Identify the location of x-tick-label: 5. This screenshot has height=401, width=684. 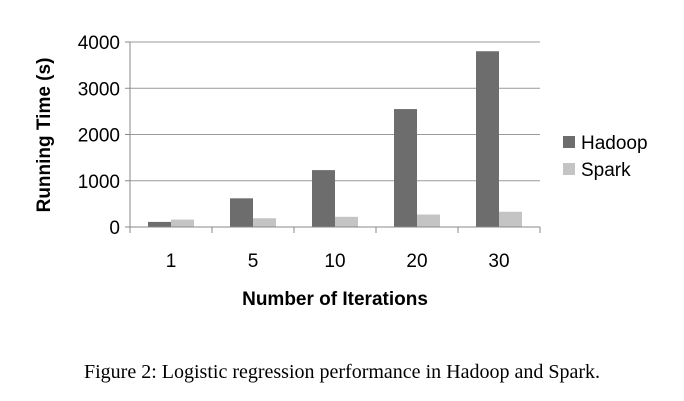
(253, 261).